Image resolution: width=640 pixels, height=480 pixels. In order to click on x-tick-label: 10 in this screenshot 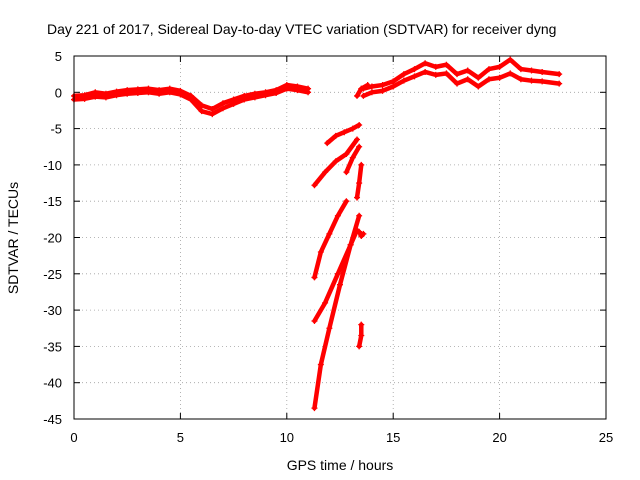, I will do `click(287, 437)`.